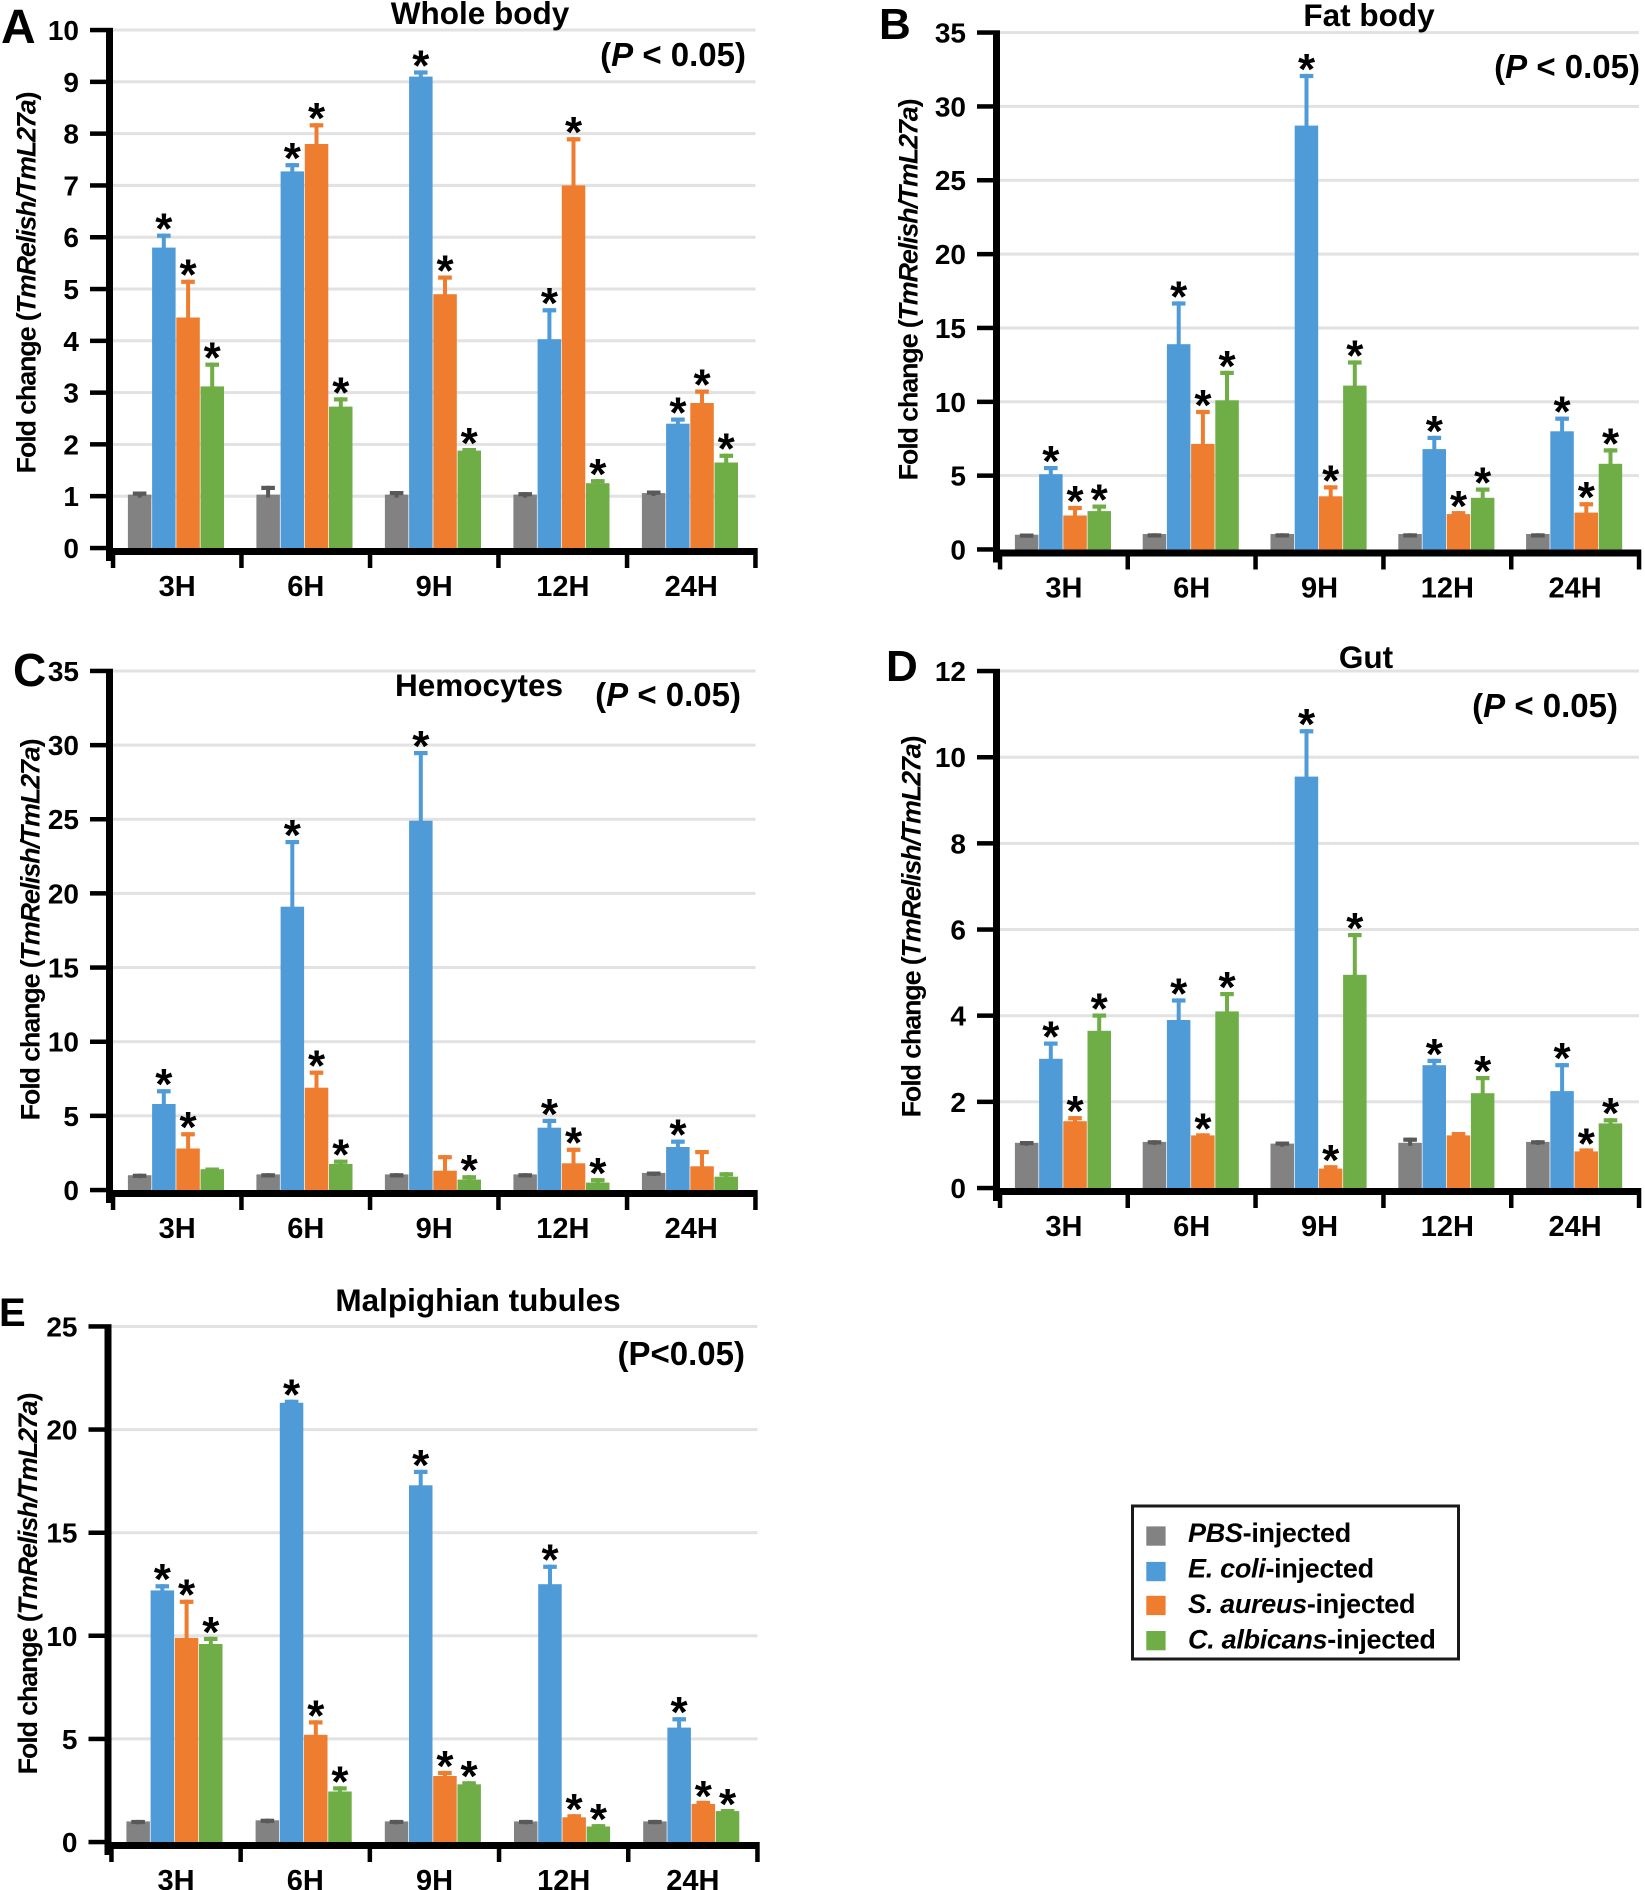 This screenshot has width=1645, height=1890. I want to click on svg-text: 3, so click(71, 393).